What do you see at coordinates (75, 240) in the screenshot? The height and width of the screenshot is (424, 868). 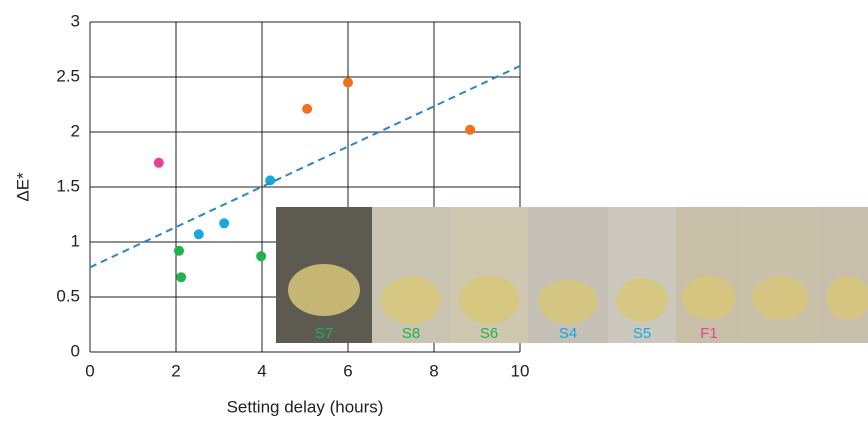 I see `y-tick-label: 1` at bounding box center [75, 240].